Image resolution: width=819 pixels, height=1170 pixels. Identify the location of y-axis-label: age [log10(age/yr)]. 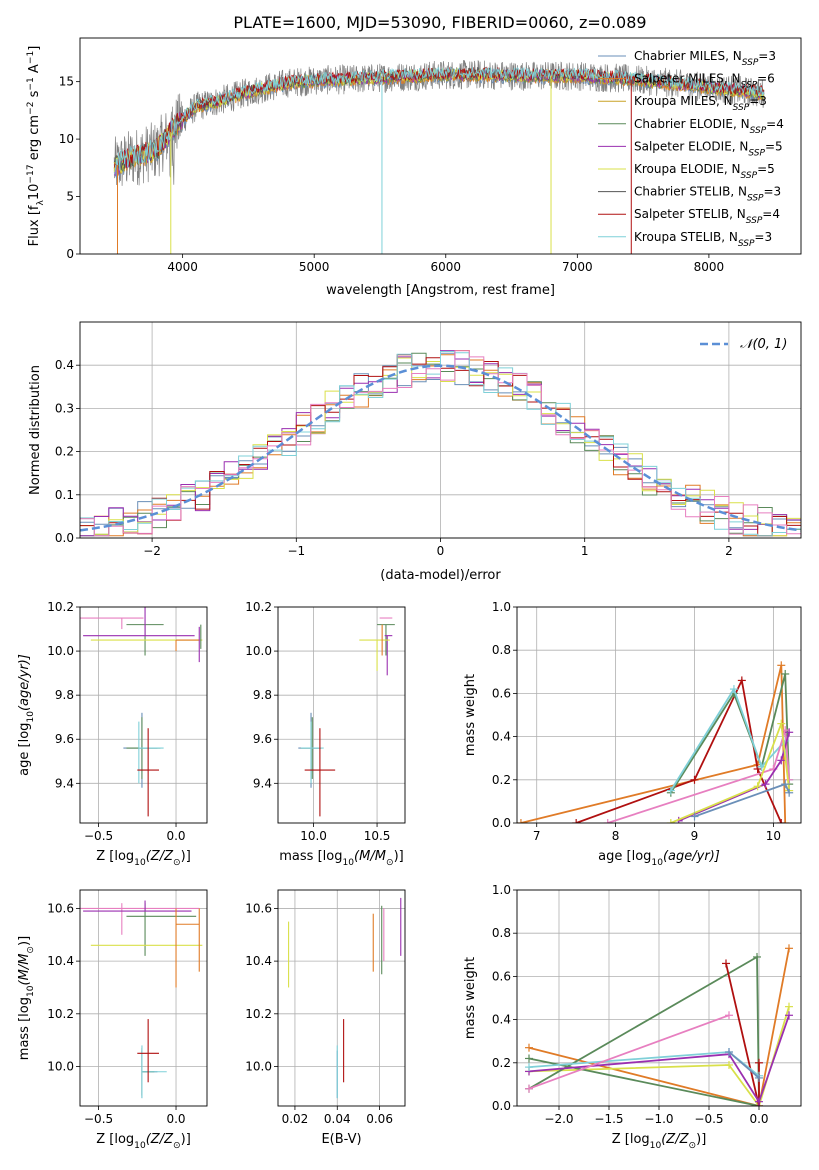
(26, 715).